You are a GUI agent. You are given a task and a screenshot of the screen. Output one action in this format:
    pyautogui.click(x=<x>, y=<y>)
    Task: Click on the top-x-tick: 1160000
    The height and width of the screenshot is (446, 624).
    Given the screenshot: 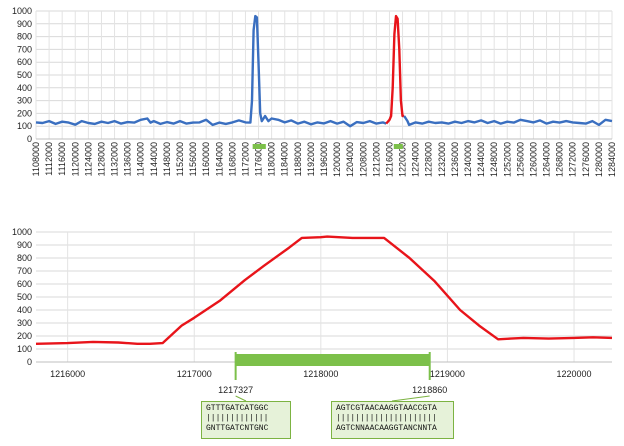 What is the action you would take?
    pyautogui.click(x=206, y=159)
    